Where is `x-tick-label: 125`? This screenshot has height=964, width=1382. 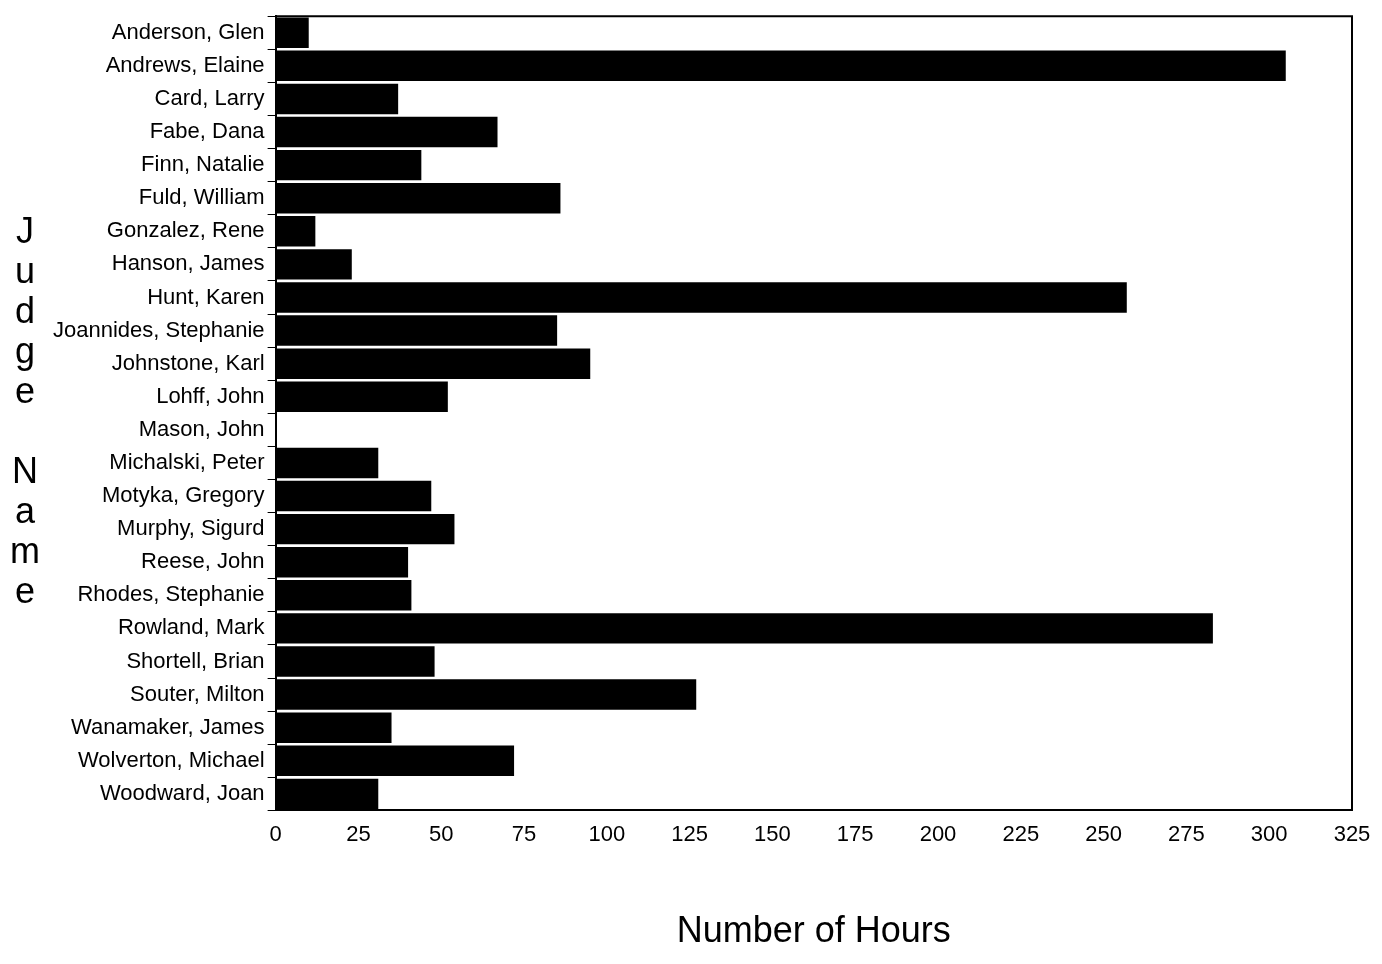 x-tick-label: 125 is located at coordinates (689, 833).